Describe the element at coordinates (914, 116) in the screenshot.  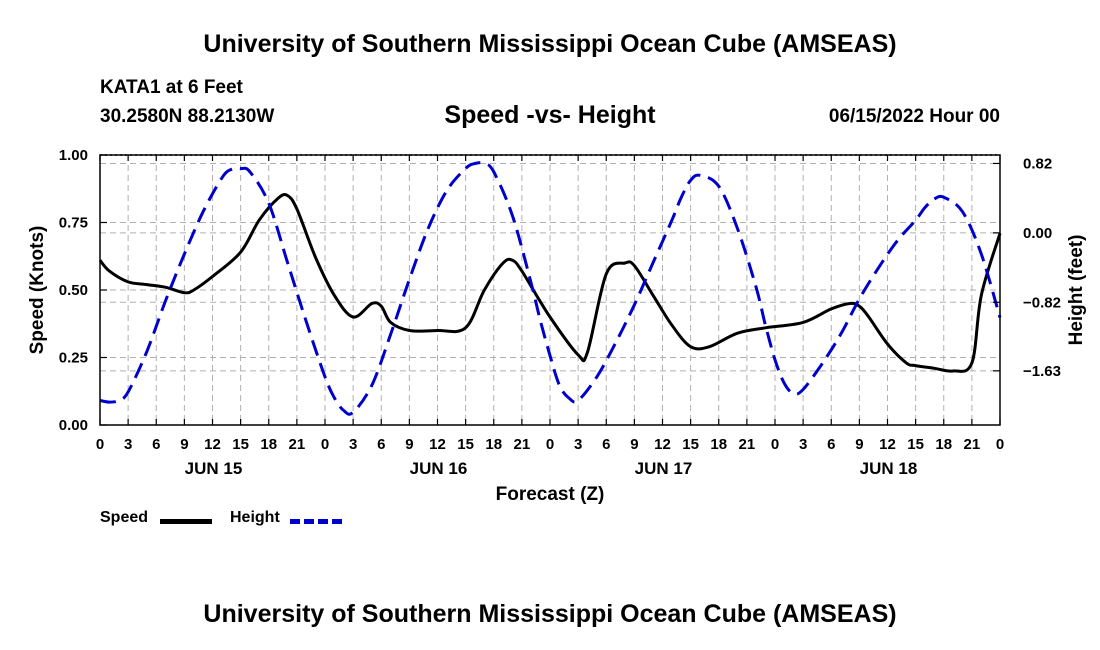
I see `forecast-date: 06/15/2022 Hour 00` at that location.